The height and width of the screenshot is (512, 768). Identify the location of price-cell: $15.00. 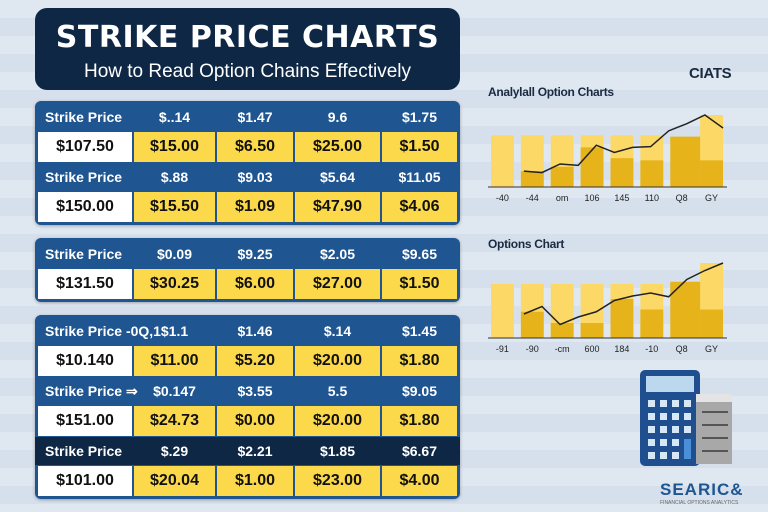
(174, 147).